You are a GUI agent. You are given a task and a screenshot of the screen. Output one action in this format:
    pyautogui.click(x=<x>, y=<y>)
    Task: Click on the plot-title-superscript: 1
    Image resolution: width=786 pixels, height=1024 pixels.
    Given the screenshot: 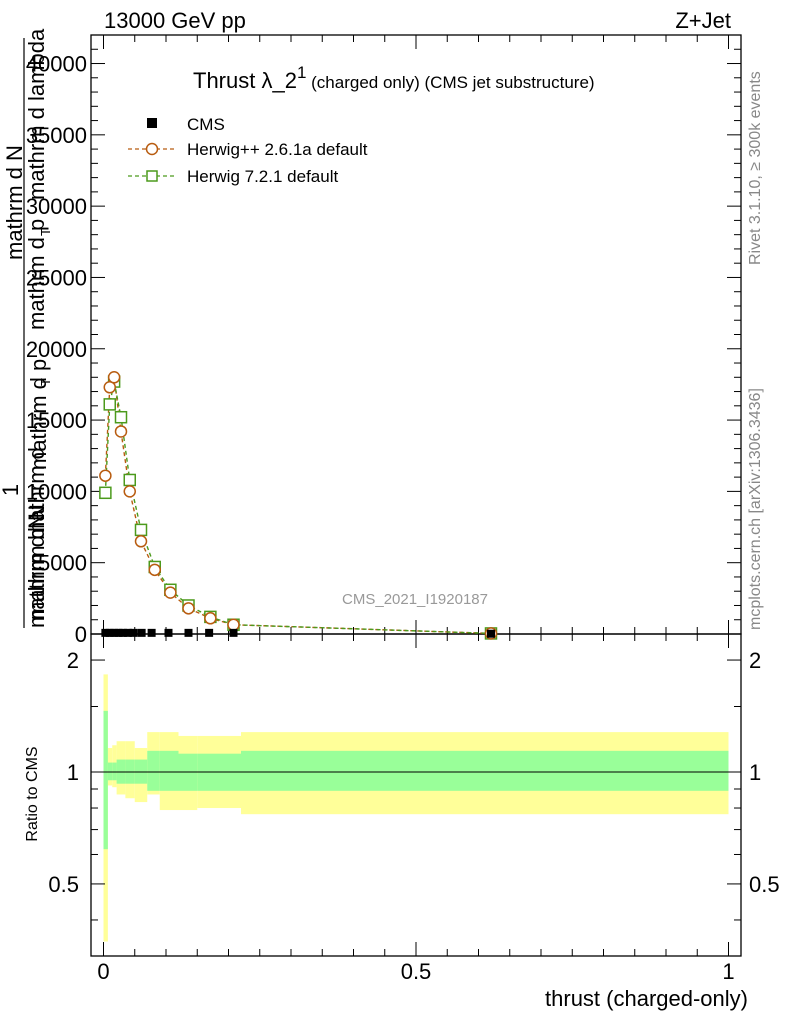 What is the action you would take?
    pyautogui.click(x=301, y=72)
    